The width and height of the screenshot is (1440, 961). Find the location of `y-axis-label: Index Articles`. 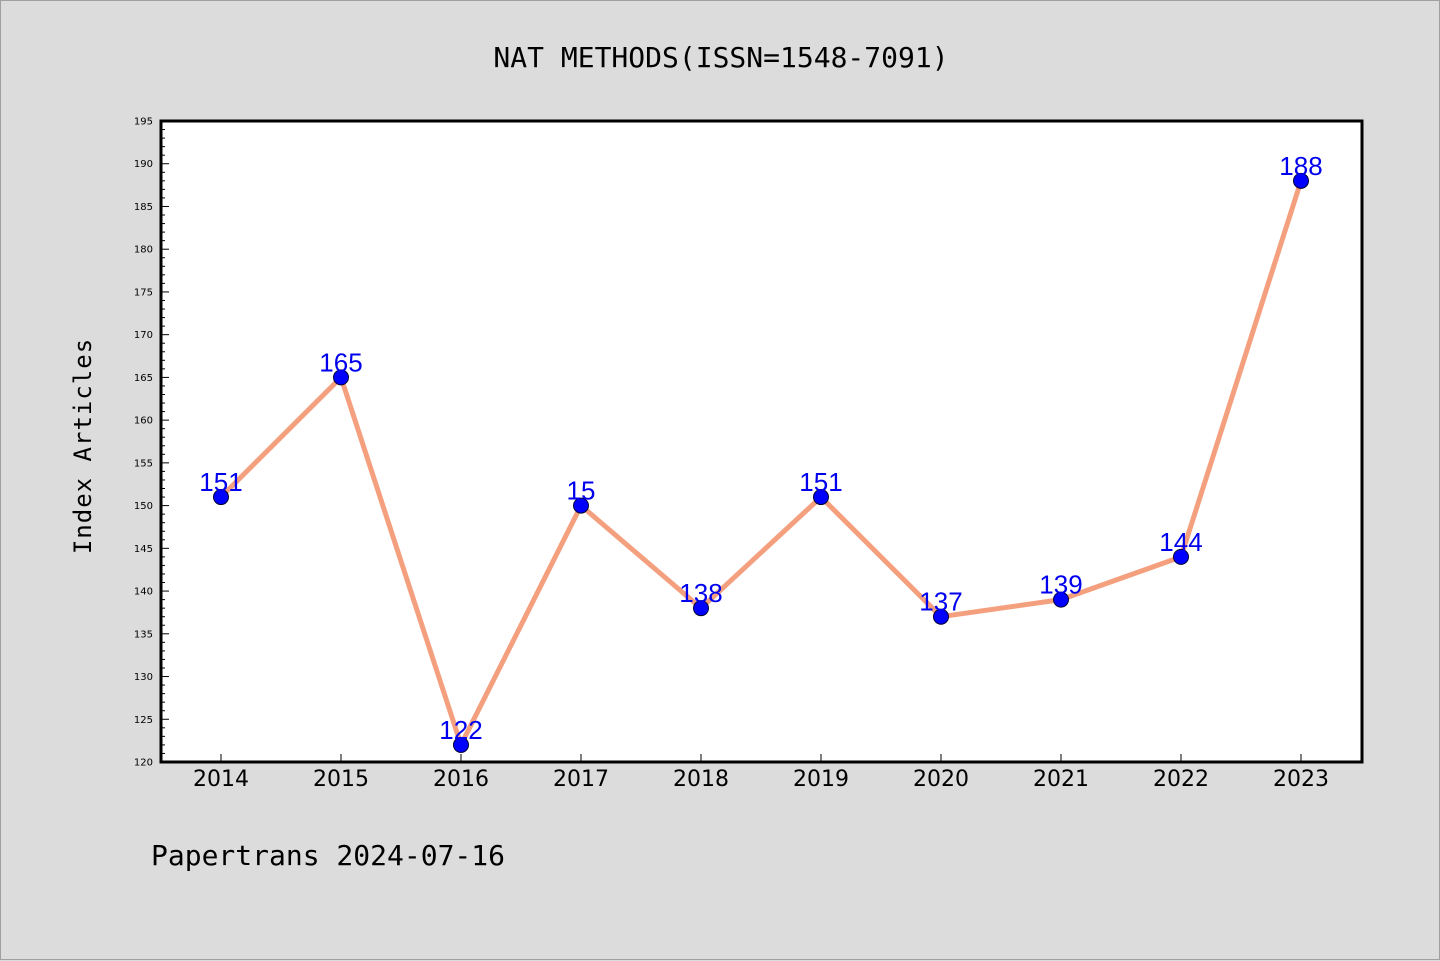

y-axis-label: Index Articles is located at coordinates (83, 446).